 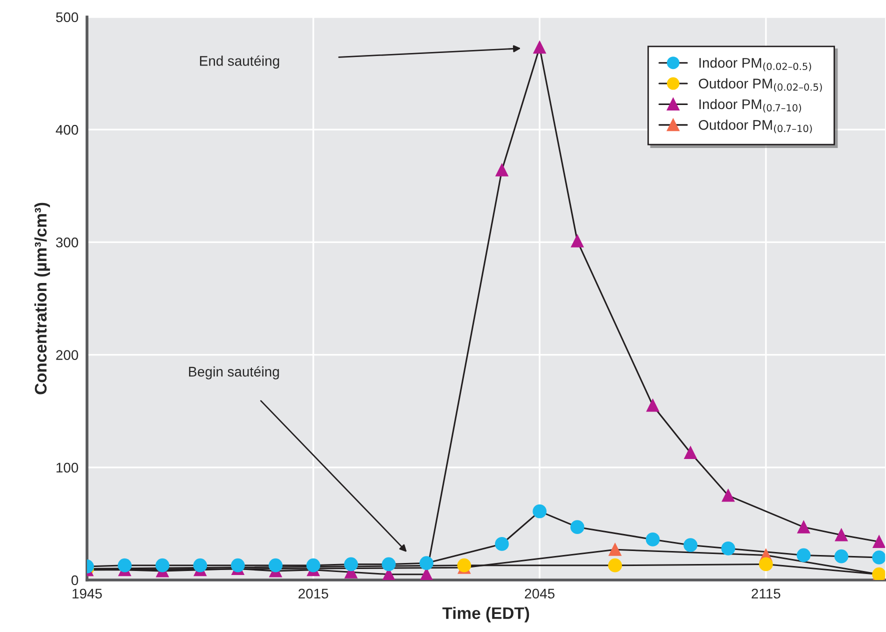 I want to click on x-tick-label: 1945, so click(x=87, y=593).